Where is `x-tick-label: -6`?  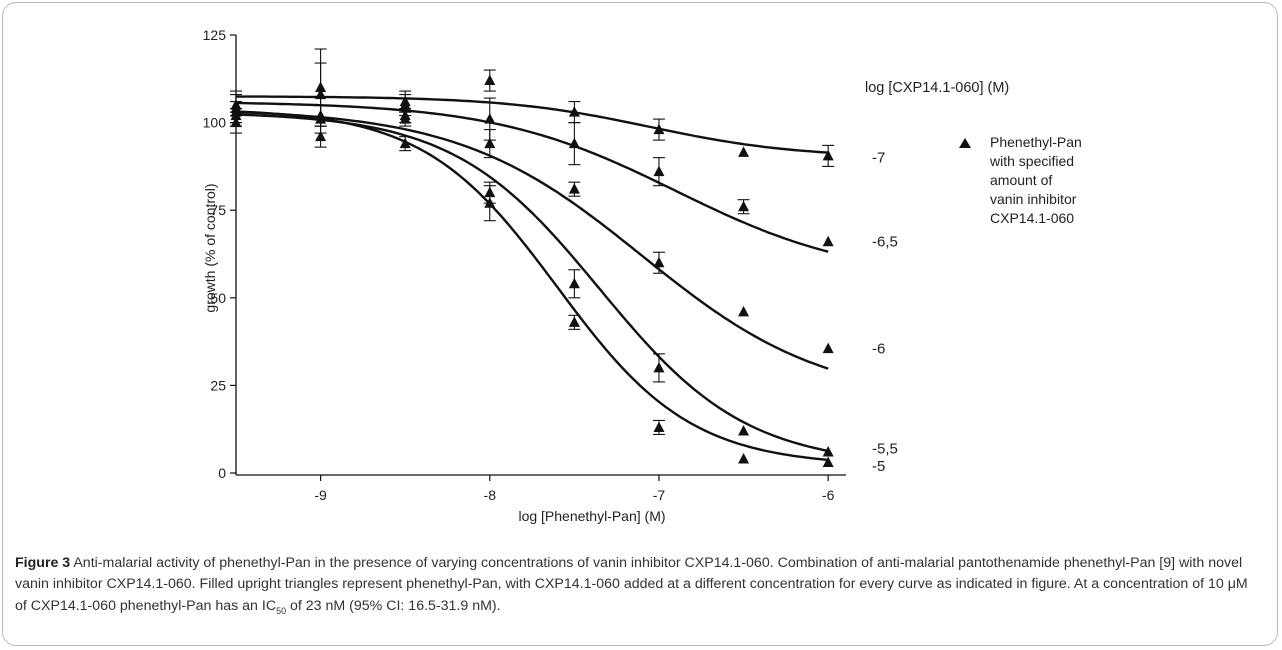
x-tick-label: -6 is located at coordinates (828, 495).